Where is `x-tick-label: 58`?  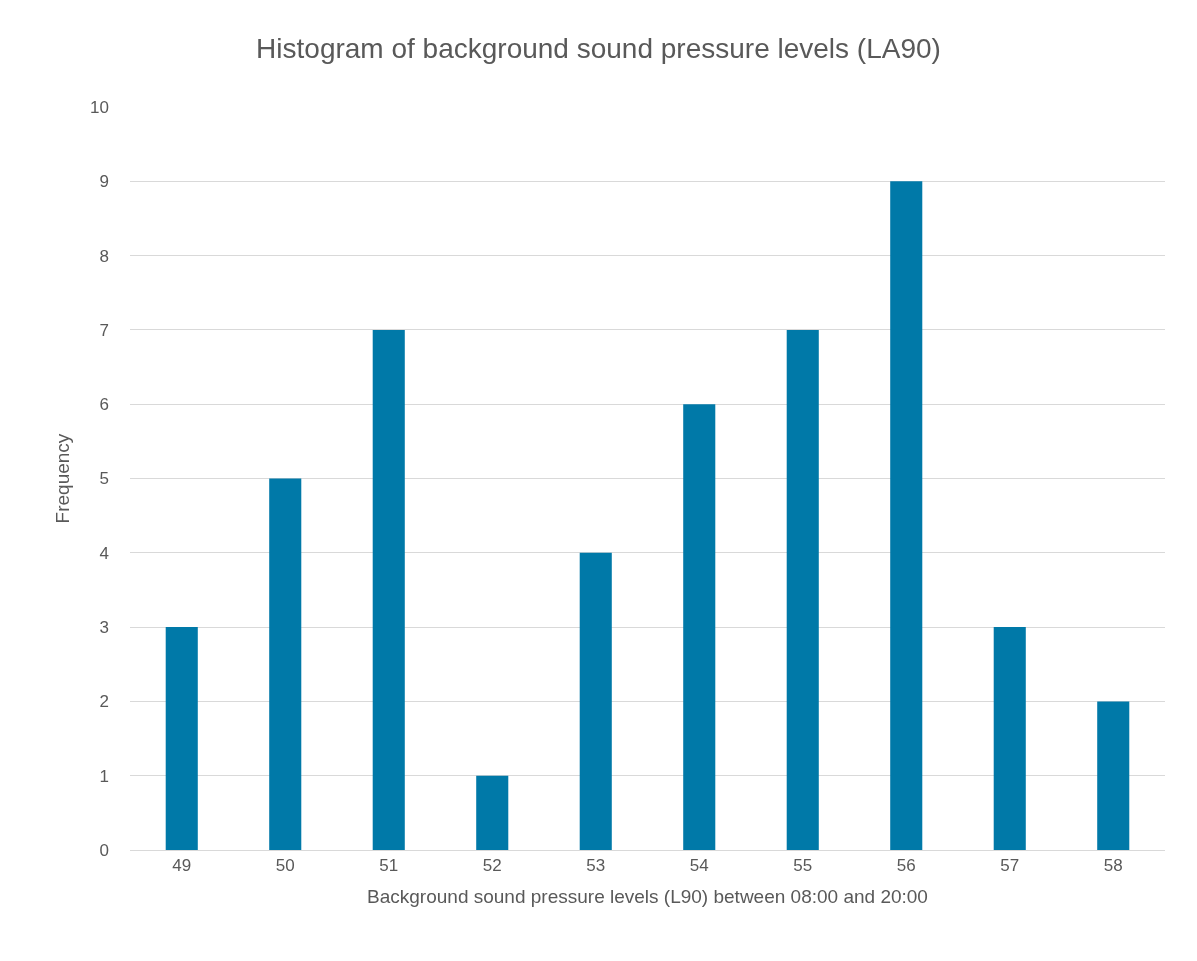 x-tick-label: 58 is located at coordinates (1113, 866).